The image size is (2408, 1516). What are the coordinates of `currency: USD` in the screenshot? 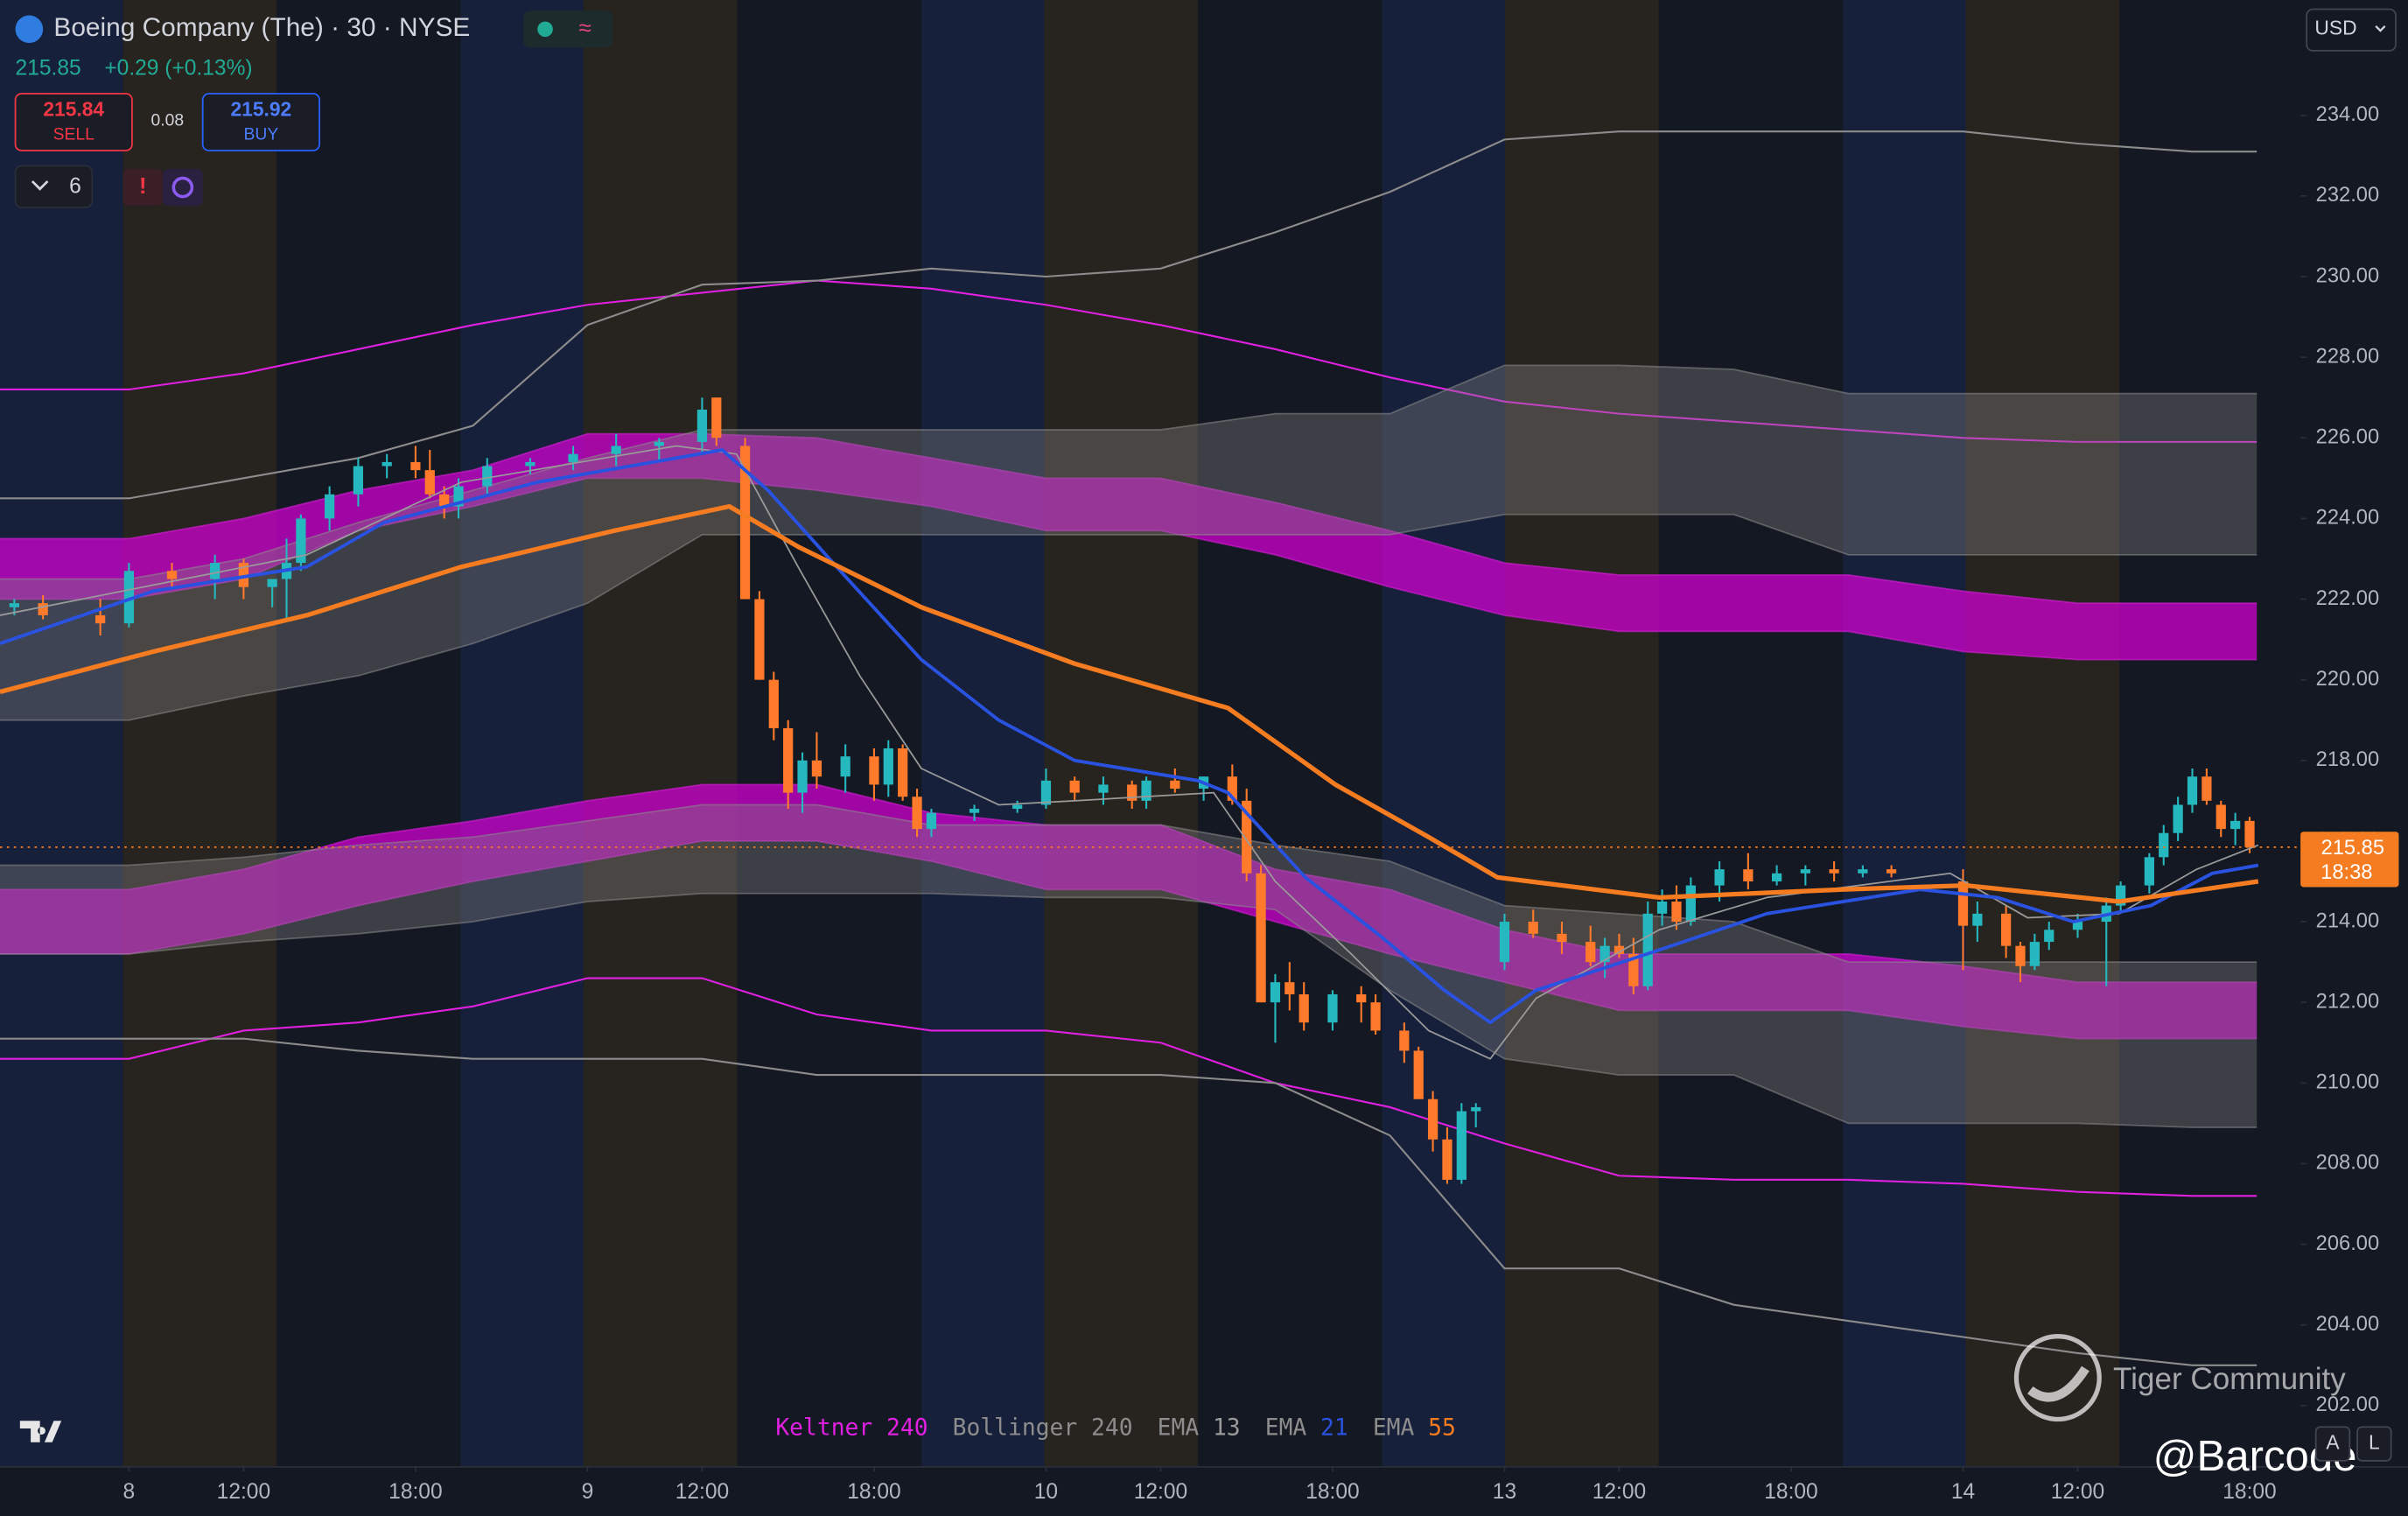 It's located at (2335, 27).